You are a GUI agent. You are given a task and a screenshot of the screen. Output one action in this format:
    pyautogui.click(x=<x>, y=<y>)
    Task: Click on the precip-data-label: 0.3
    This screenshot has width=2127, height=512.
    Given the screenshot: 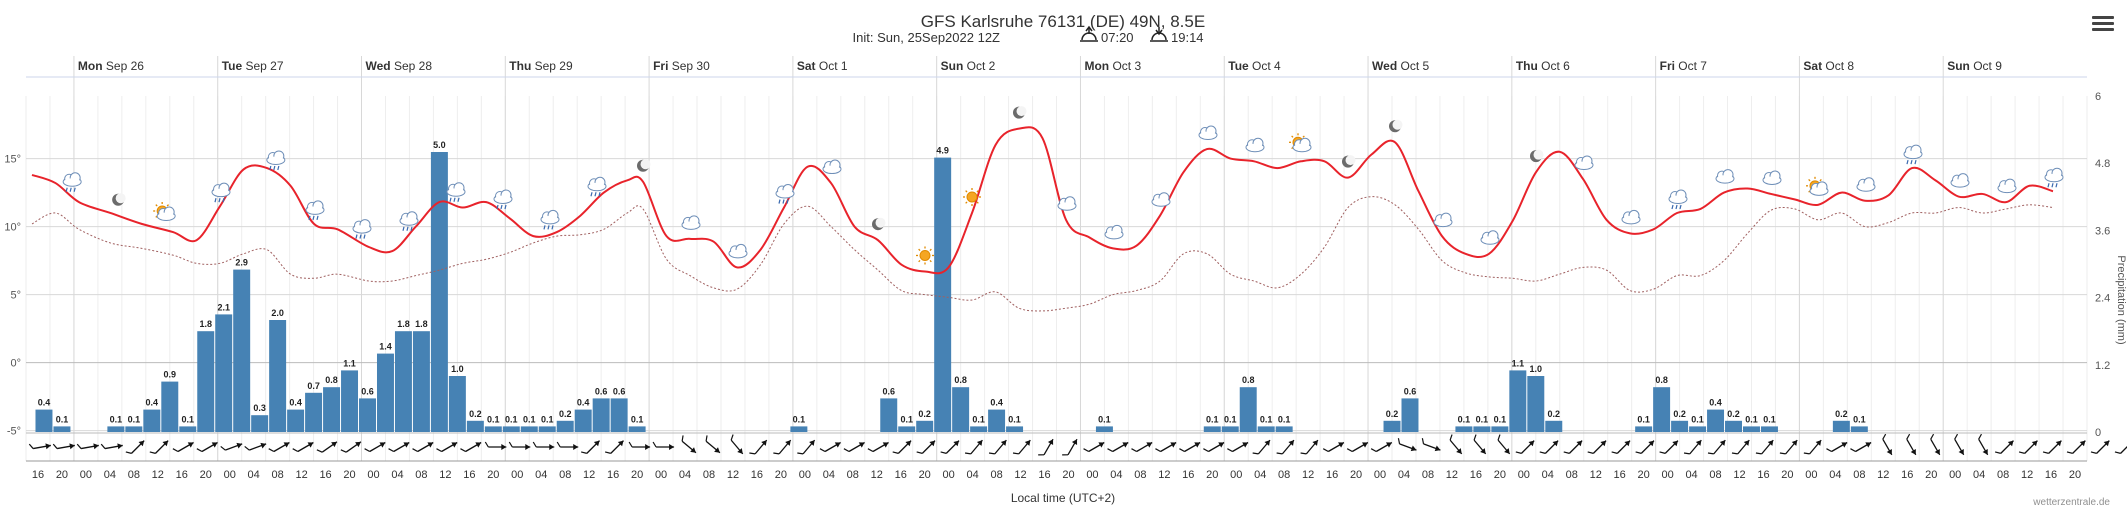 What is the action you would take?
    pyautogui.click(x=259, y=408)
    